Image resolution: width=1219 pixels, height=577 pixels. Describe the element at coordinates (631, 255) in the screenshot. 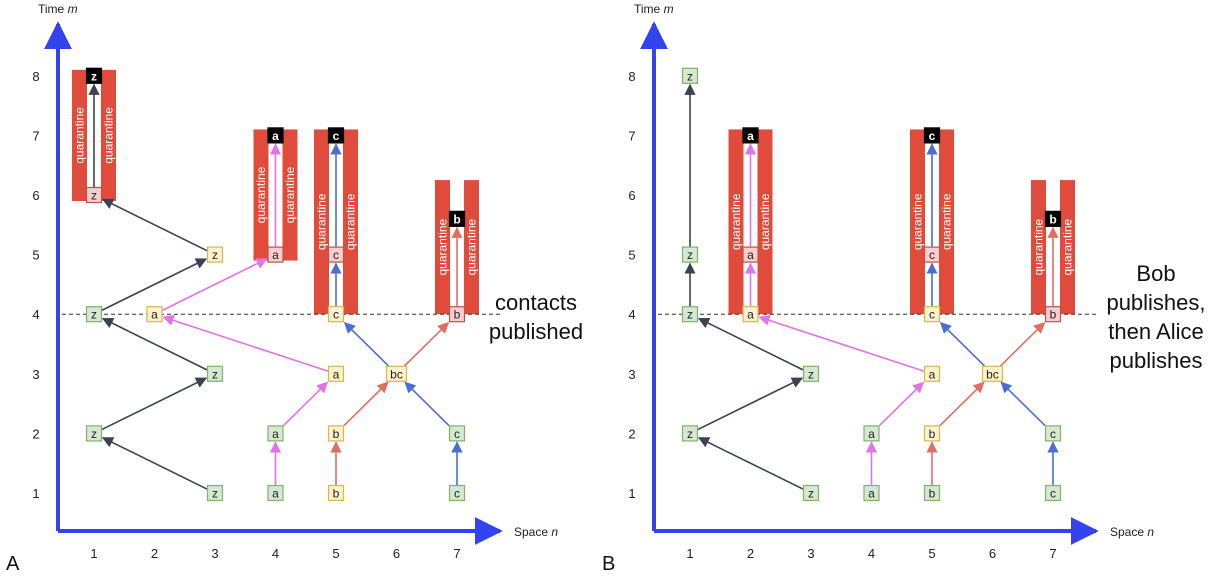

I see `time-tick-label: 5` at that location.